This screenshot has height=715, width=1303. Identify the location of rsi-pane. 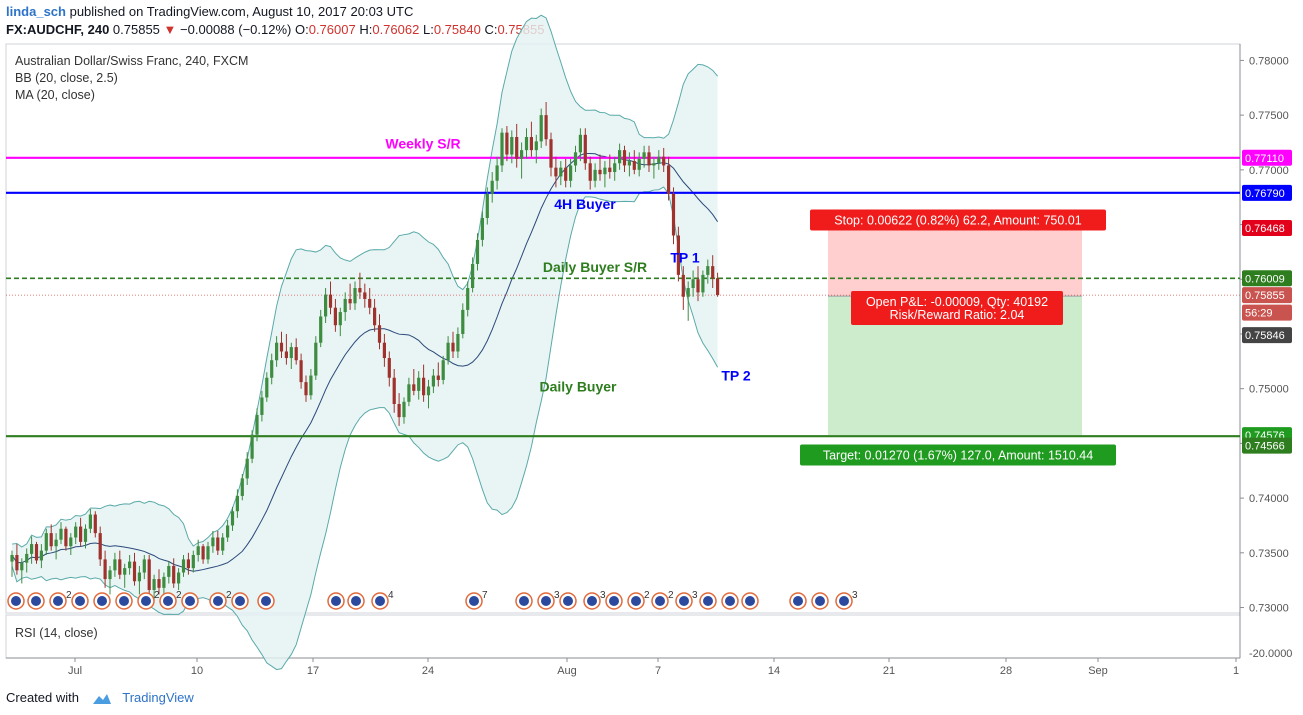
(623, 636).